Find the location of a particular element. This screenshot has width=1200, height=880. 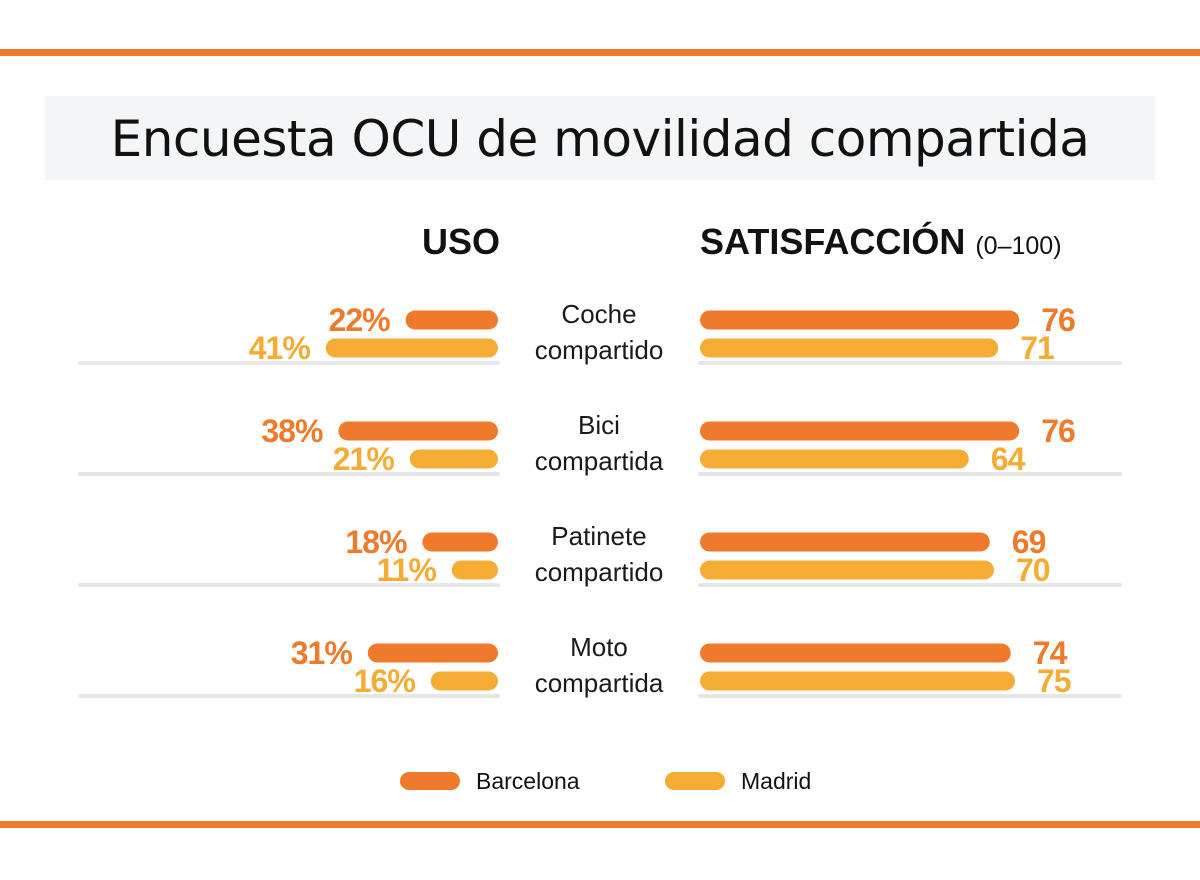

legend-item-barcelona: Barcelona is located at coordinates (490, 781).